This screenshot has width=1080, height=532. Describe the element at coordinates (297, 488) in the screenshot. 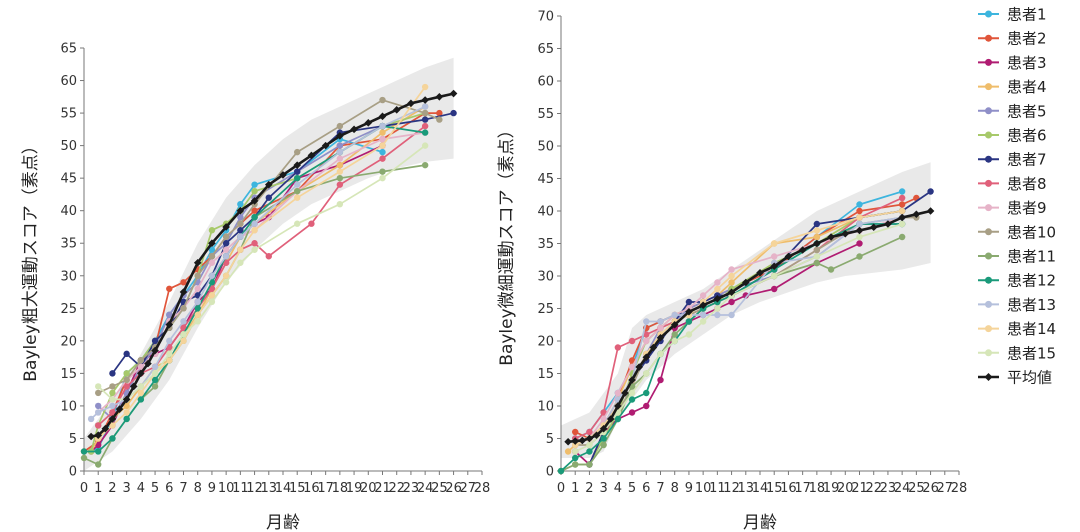

I see `x-tick-label: 15` at that location.